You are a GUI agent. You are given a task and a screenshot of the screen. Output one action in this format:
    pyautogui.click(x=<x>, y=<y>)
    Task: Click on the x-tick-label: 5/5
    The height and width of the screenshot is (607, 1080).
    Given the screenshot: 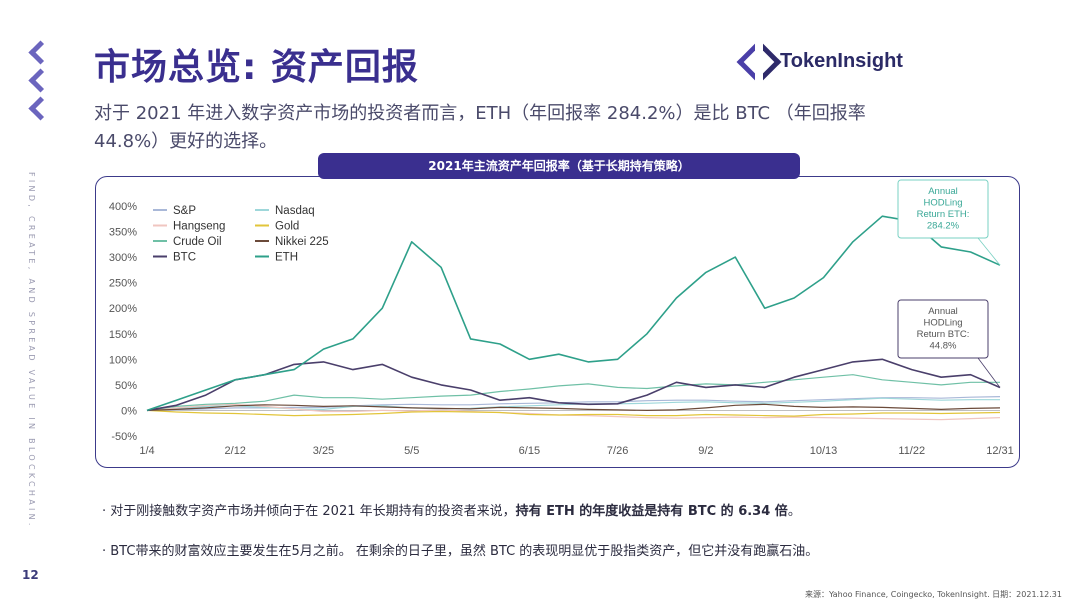 What is the action you would take?
    pyautogui.click(x=411, y=451)
    